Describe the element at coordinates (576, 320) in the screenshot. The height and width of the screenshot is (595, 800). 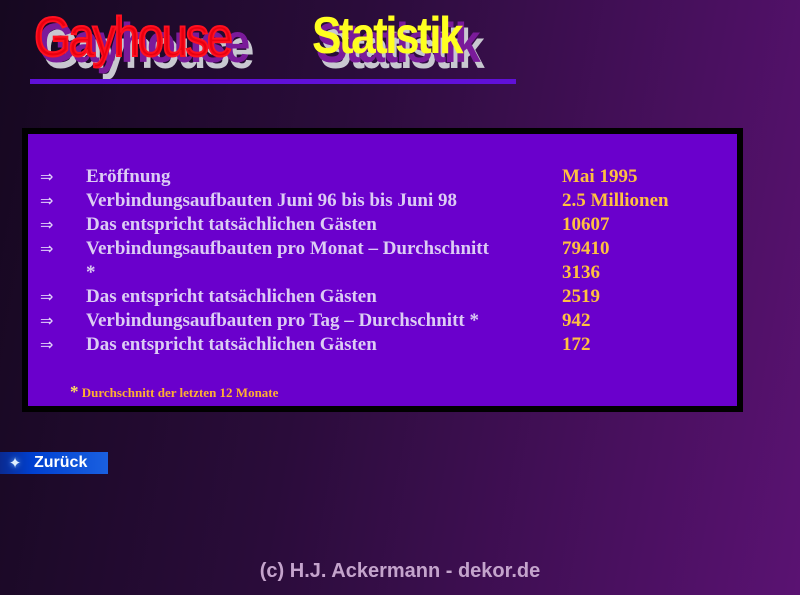
I see `stat-value: 942` at that location.